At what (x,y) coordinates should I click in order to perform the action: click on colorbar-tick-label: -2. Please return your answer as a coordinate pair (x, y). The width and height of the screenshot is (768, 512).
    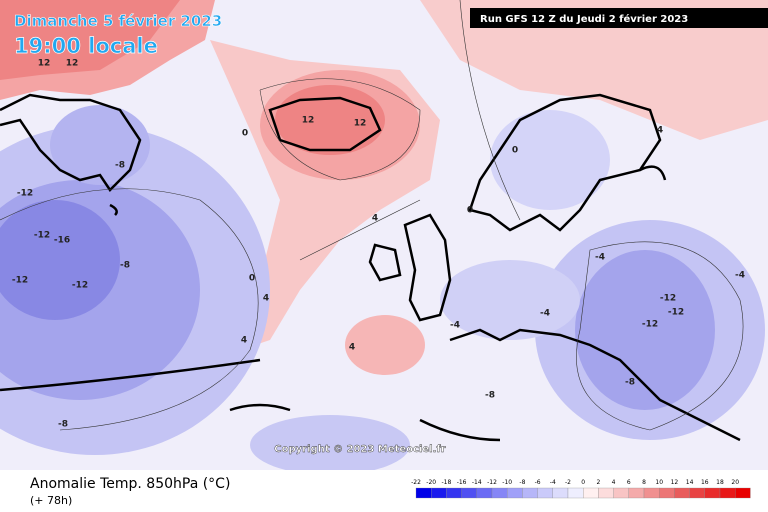
    Looking at the image, I should click on (568, 482).